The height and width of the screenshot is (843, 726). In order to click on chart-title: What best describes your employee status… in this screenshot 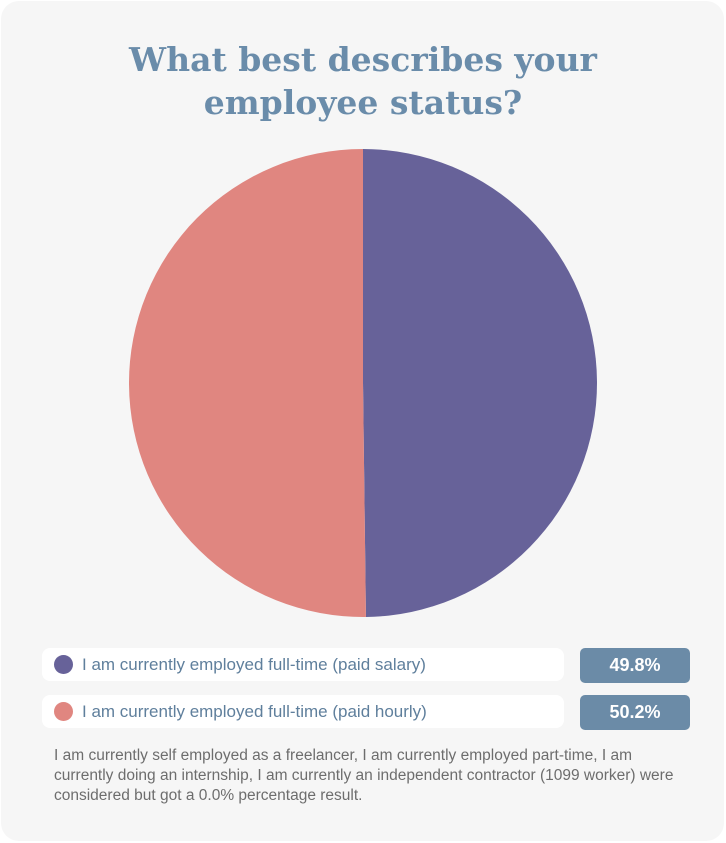, I will do `click(363, 81)`.